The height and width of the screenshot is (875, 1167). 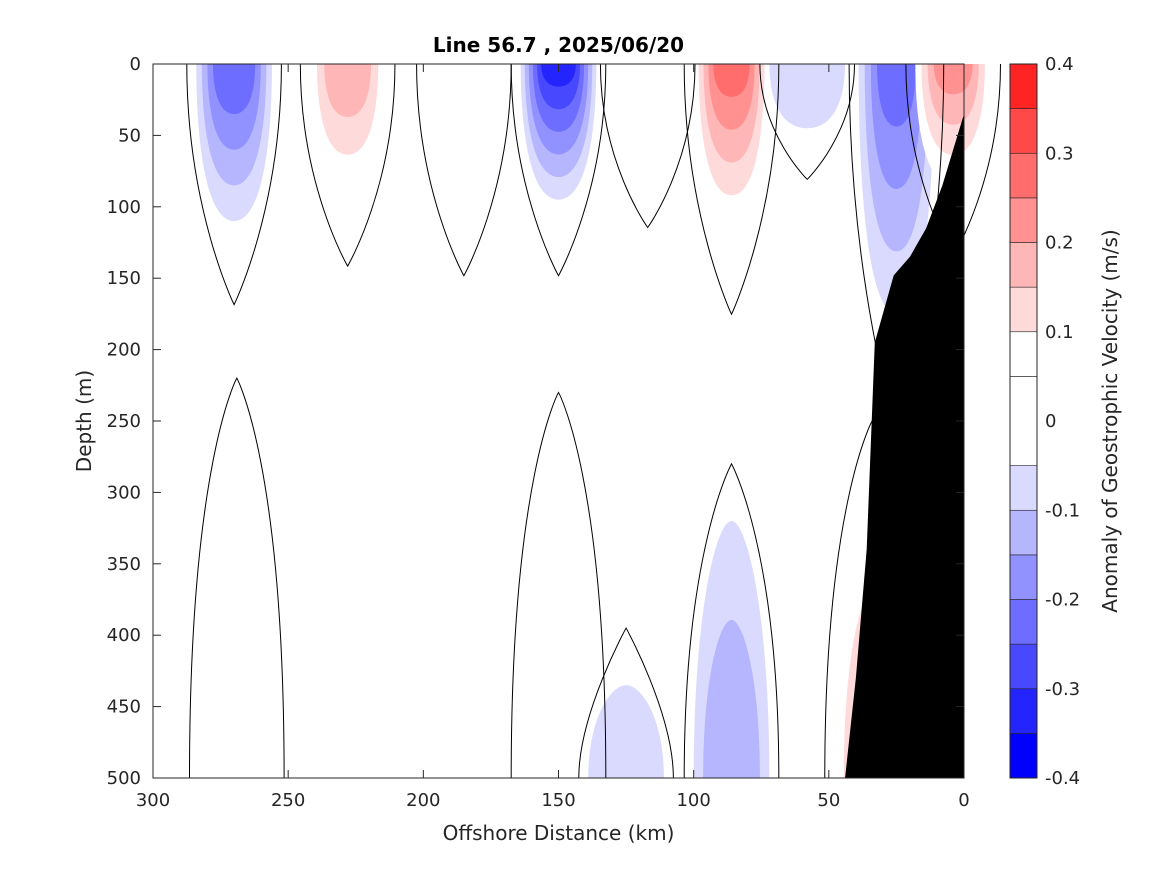 What do you see at coordinates (423, 800) in the screenshot?
I see `x-tick-label: 200` at bounding box center [423, 800].